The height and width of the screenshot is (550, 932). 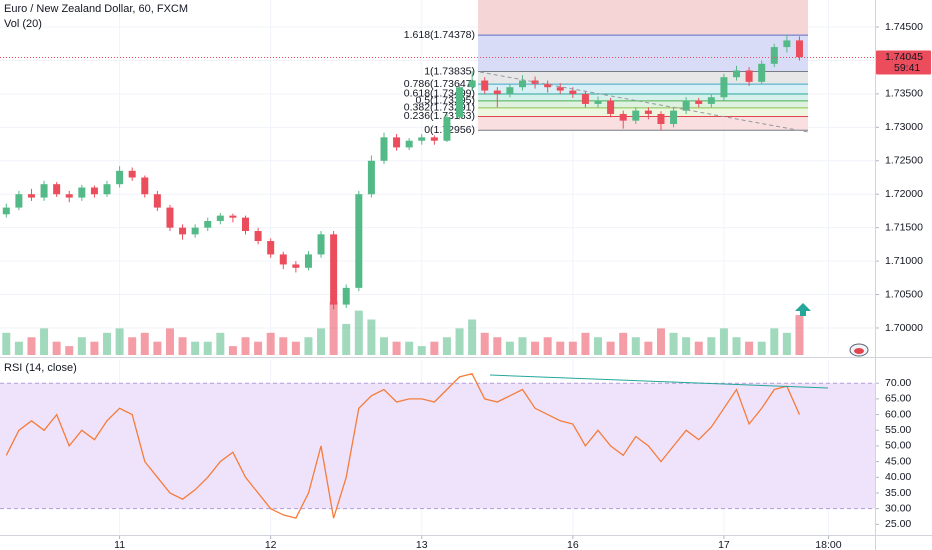 I want to click on last-price-box, so click(x=903, y=62).